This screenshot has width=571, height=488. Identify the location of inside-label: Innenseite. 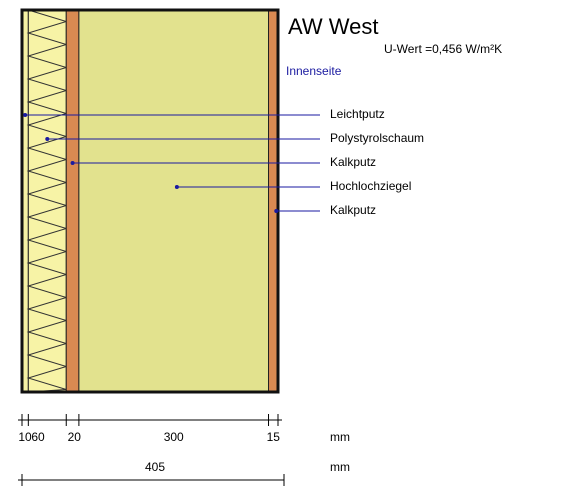
(314, 71).